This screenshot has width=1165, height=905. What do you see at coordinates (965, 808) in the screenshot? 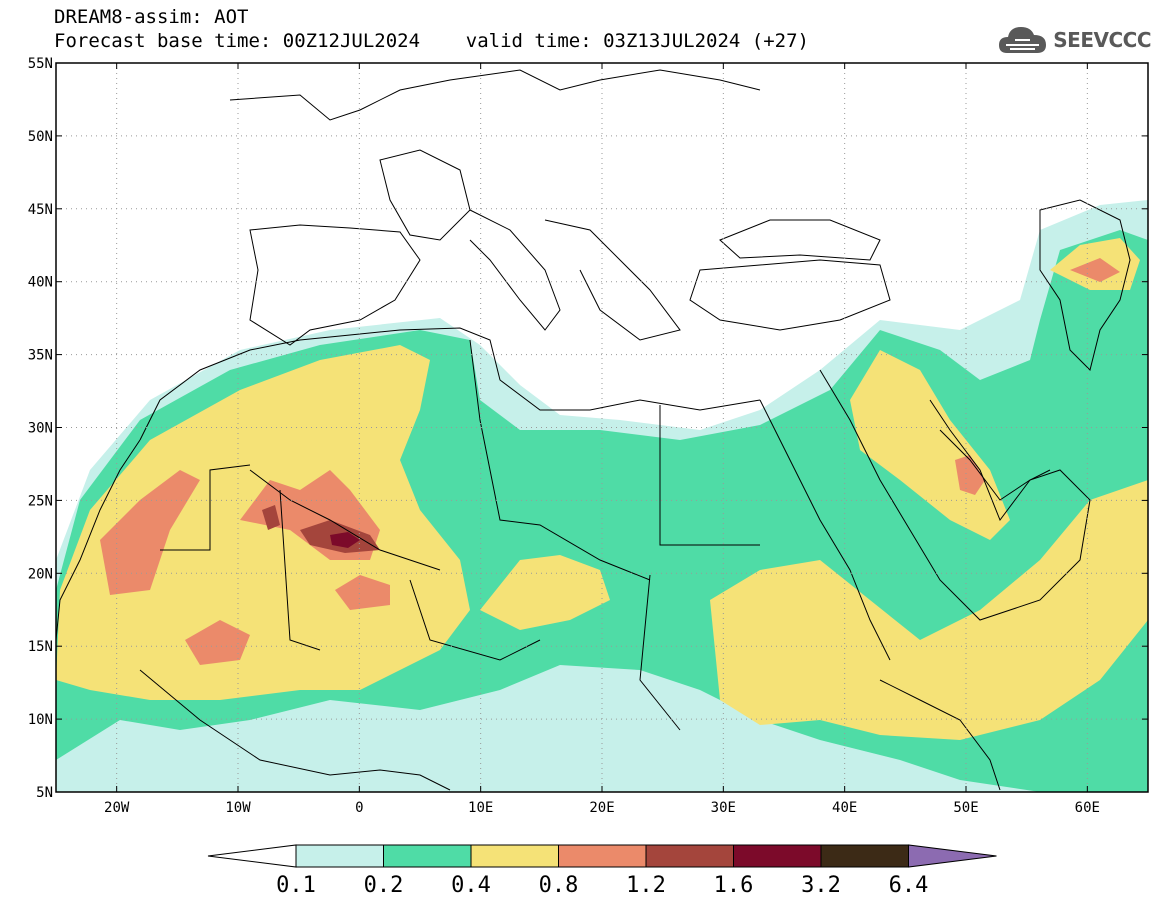
I see `lon-tick-label: 50E` at bounding box center [965, 808].